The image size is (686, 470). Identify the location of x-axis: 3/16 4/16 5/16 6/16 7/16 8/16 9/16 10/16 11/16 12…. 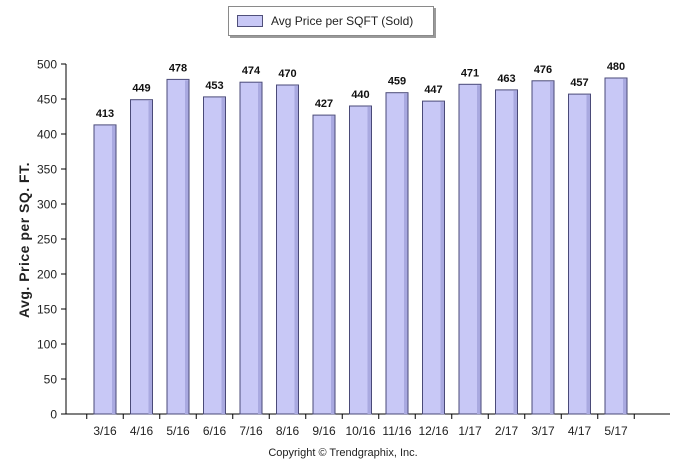
(368, 425).